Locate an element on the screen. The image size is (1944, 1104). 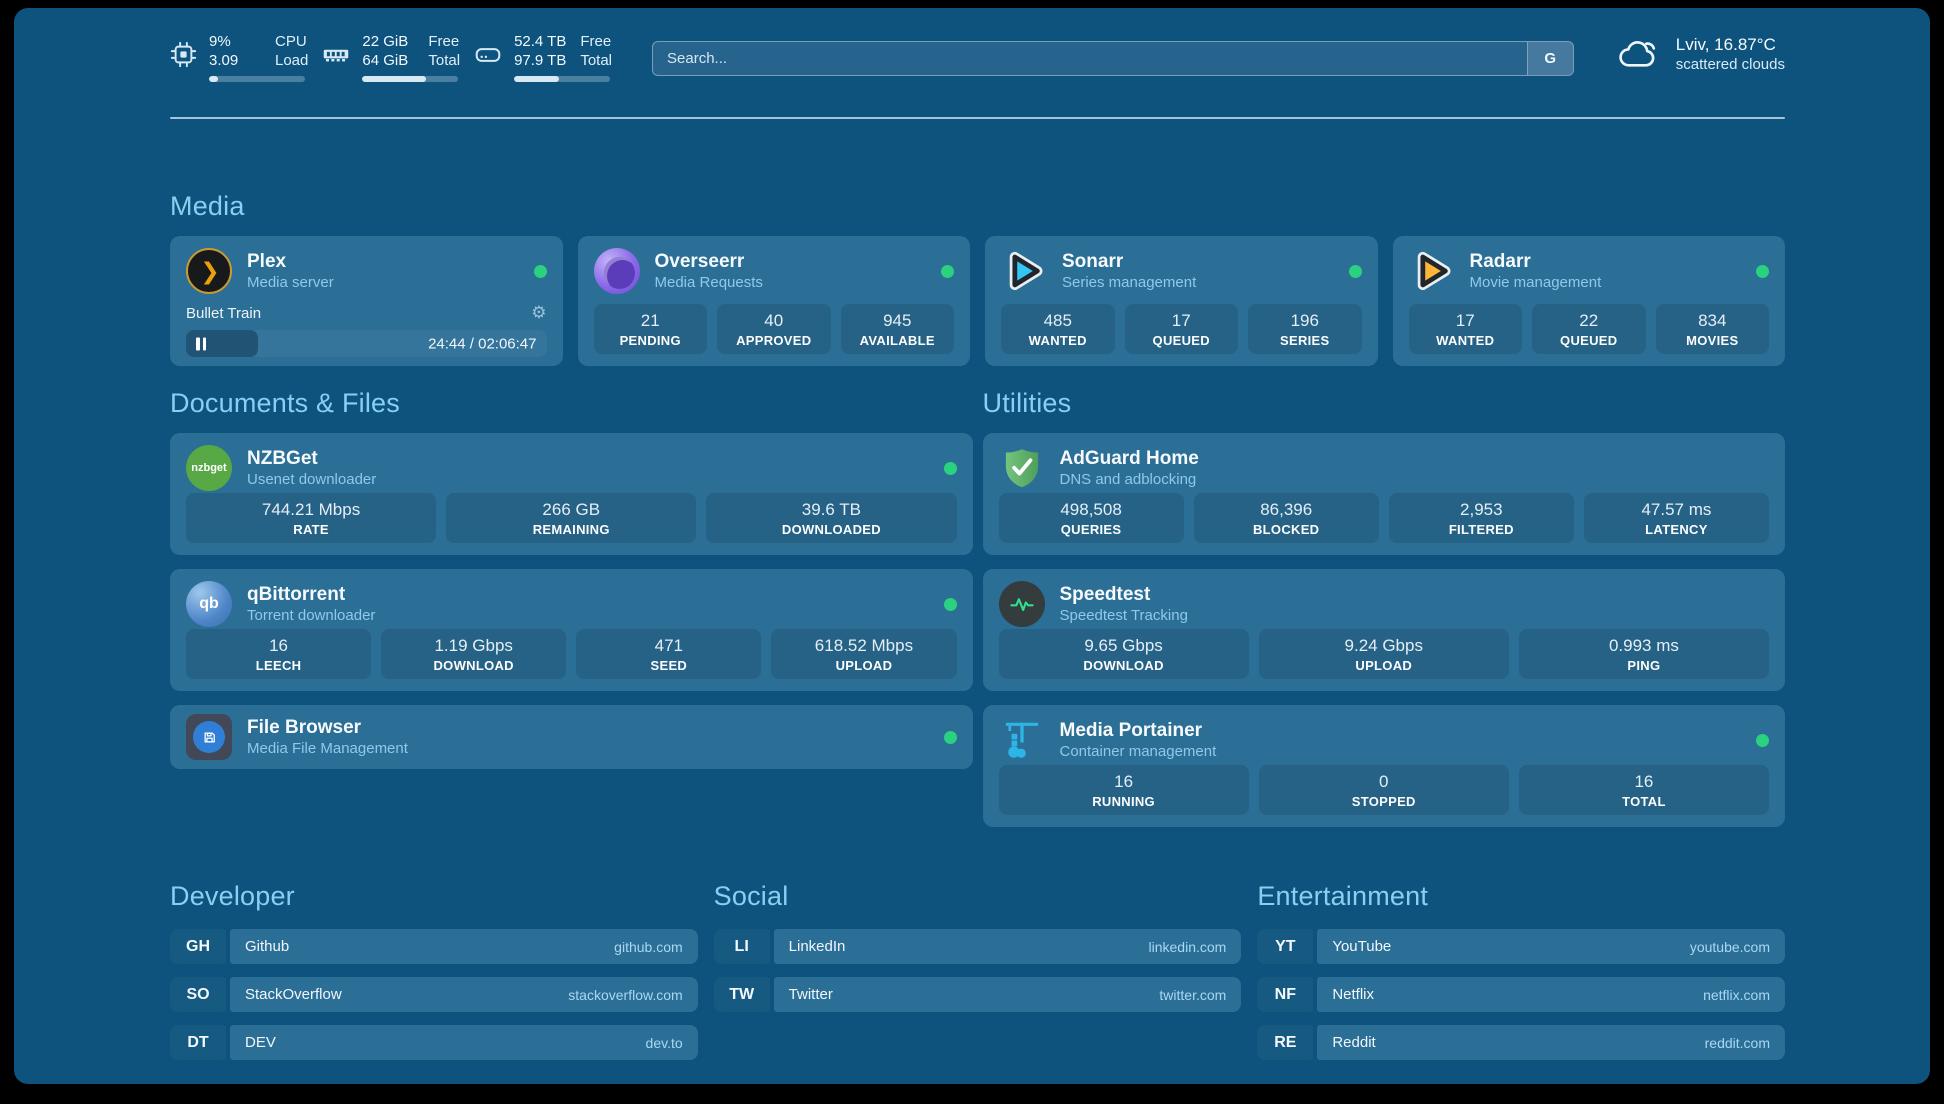
disk-icon is located at coordinates (488, 55).